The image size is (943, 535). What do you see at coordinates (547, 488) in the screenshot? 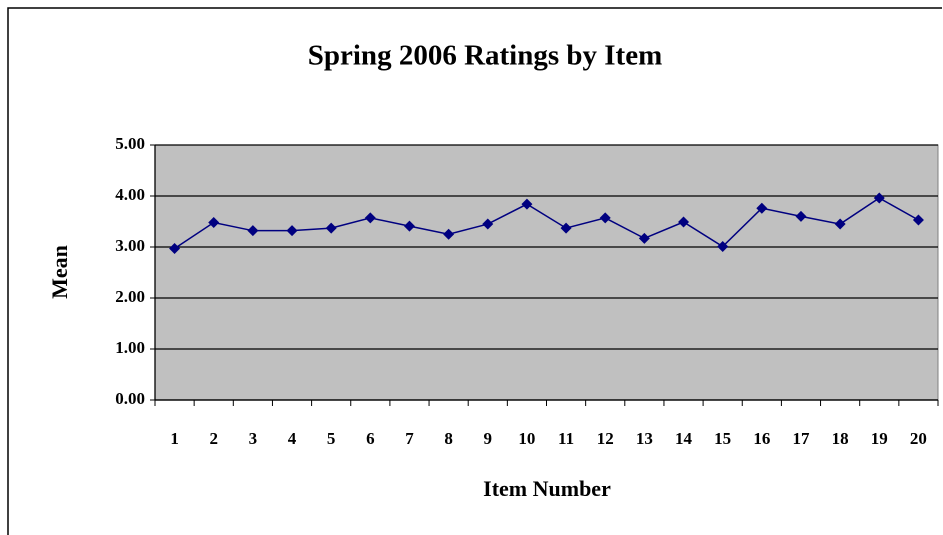
I see `x-axis-label: Item Number` at bounding box center [547, 488].